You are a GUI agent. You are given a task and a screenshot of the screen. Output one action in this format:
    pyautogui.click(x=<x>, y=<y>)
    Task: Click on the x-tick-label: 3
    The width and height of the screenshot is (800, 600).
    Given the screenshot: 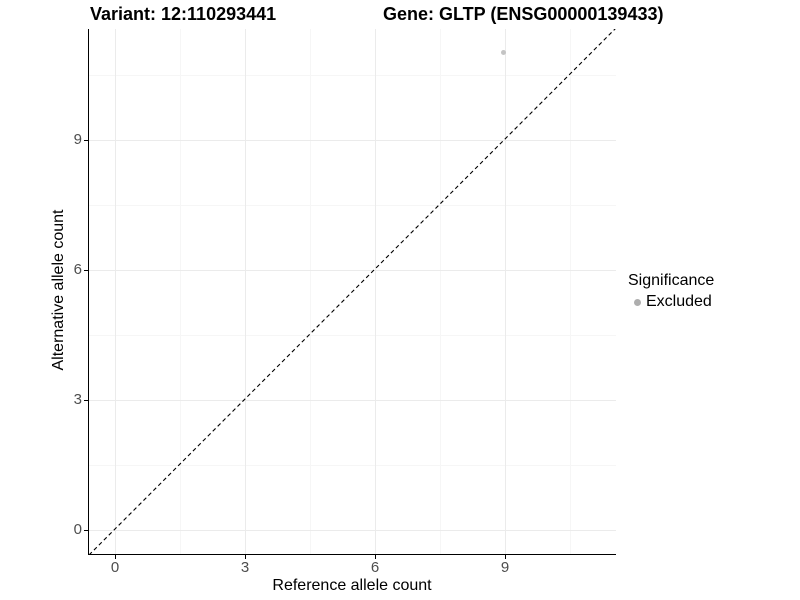 What is the action you would take?
    pyautogui.click(x=245, y=567)
    